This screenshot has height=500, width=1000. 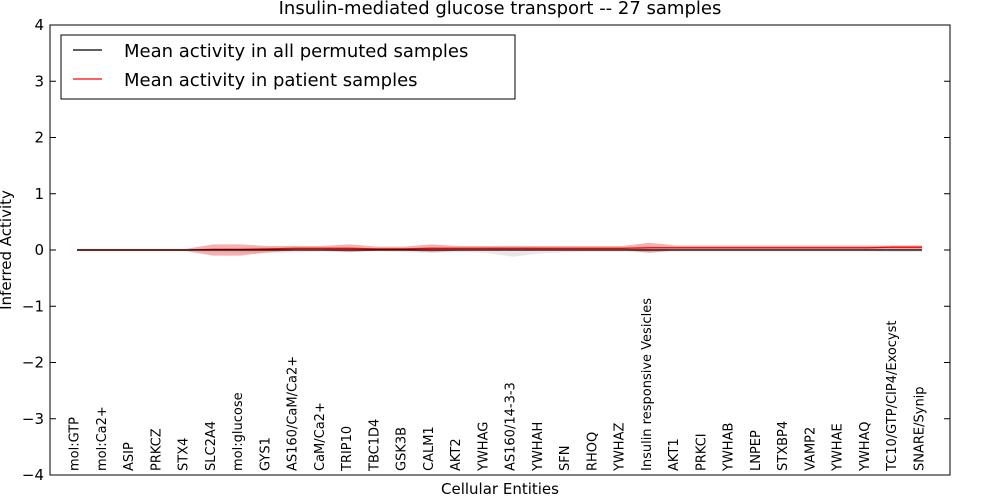 What do you see at coordinates (500, 489) in the screenshot?
I see `x-axis-title: Cellular Entities` at bounding box center [500, 489].